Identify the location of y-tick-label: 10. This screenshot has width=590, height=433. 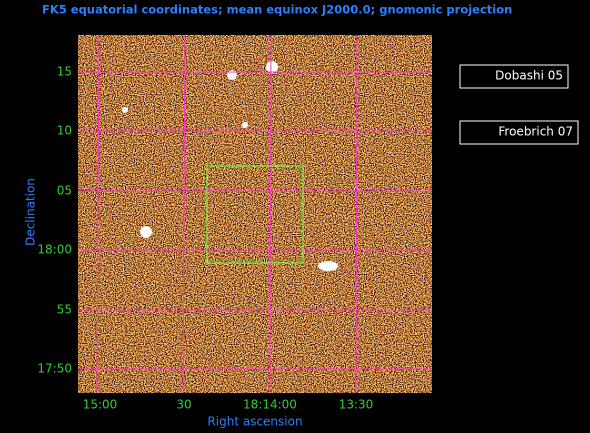
(64, 131).